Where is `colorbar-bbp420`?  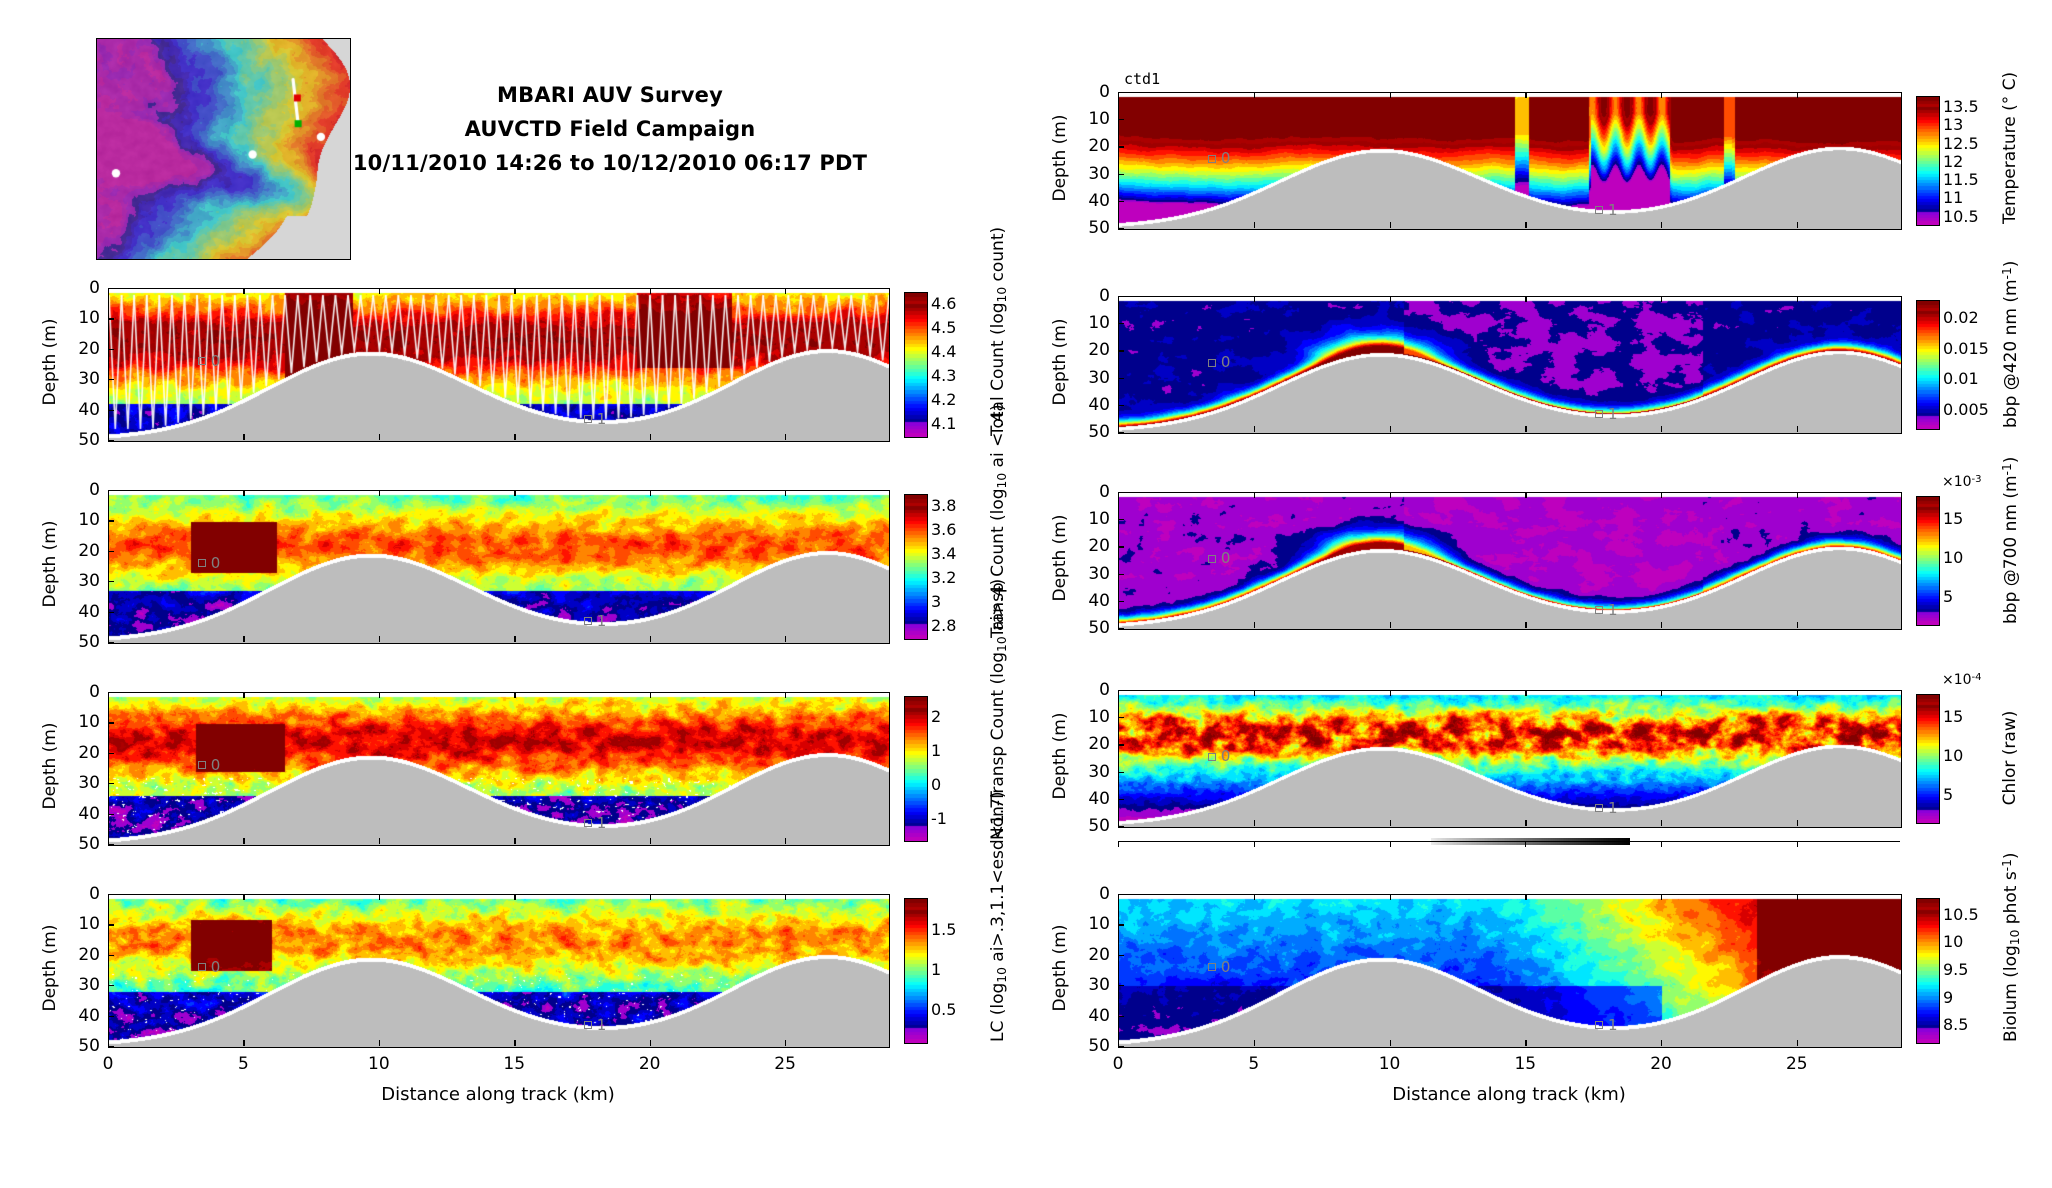 colorbar-bbp420 is located at coordinates (1928, 365).